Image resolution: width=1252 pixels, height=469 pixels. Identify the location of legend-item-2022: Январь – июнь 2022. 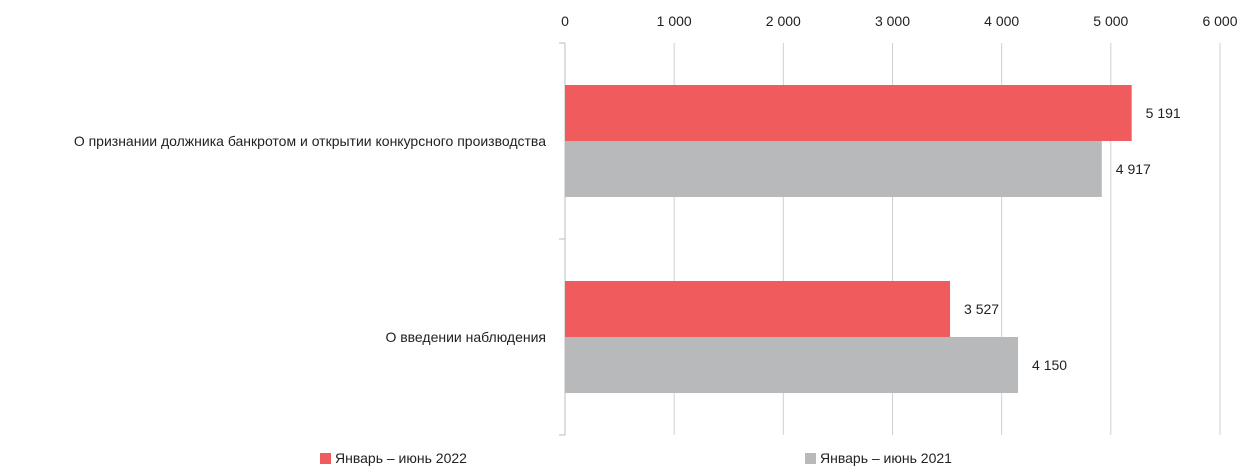
(393, 458).